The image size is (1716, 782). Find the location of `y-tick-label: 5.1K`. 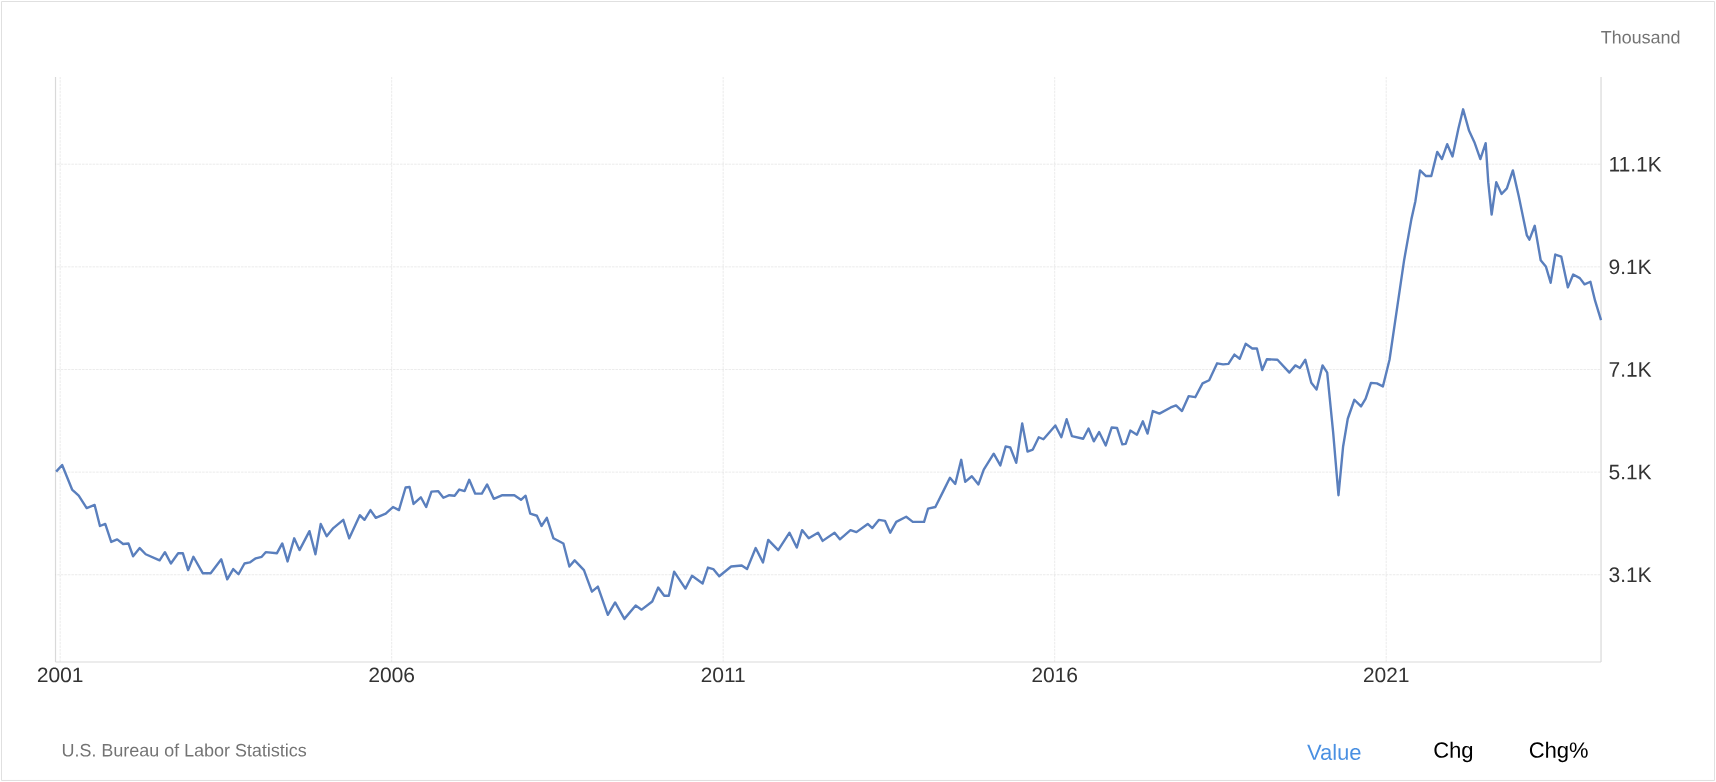

y-tick-label: 5.1K is located at coordinates (1630, 472).